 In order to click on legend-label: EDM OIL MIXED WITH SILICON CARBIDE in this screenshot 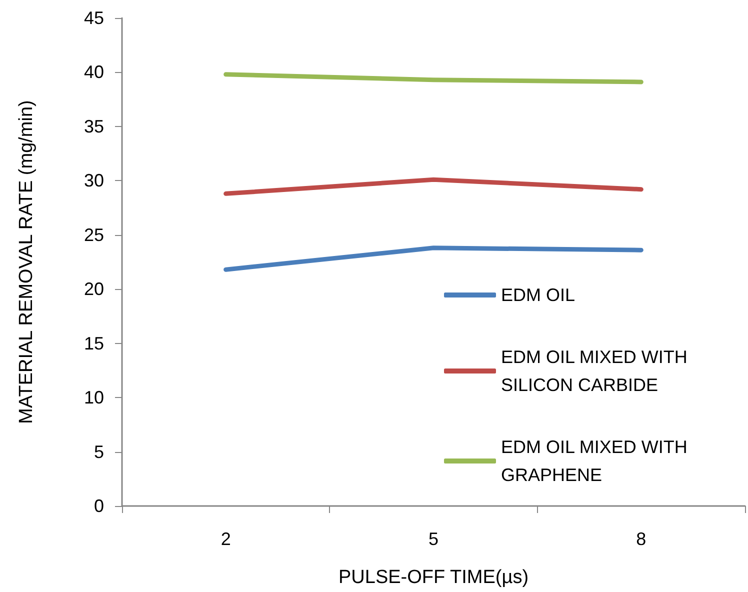, I will do `click(596, 371)`.